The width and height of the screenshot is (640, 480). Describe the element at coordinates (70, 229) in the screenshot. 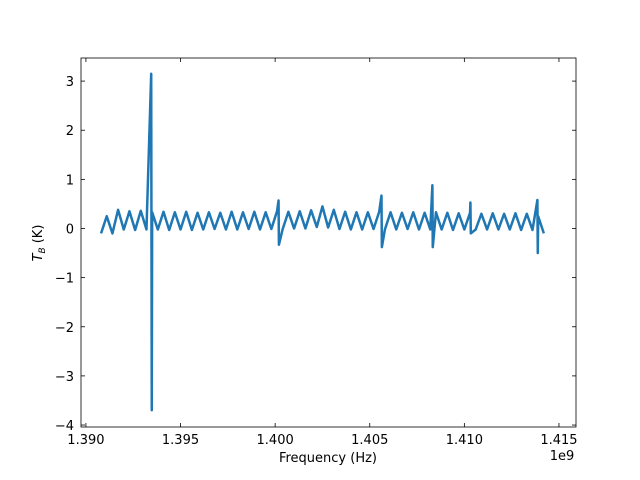

I see `y-tick-label: 0` at that location.